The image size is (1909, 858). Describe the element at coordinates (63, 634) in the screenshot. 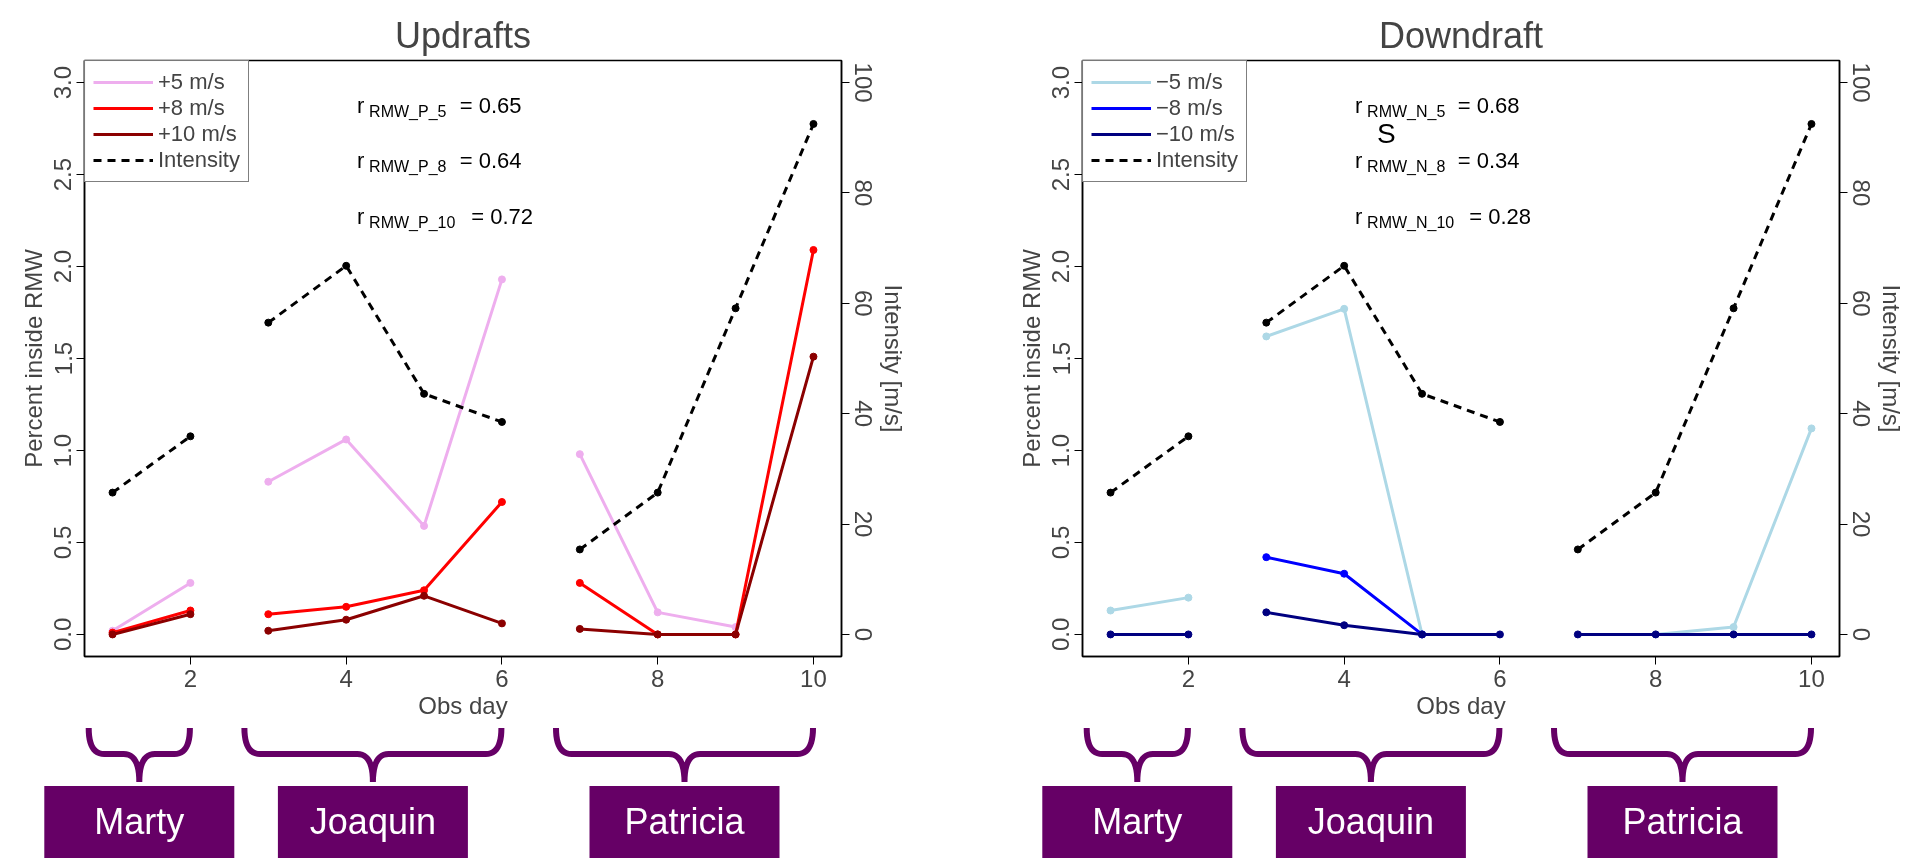

I see `y-tick-label: 0.0` at that location.